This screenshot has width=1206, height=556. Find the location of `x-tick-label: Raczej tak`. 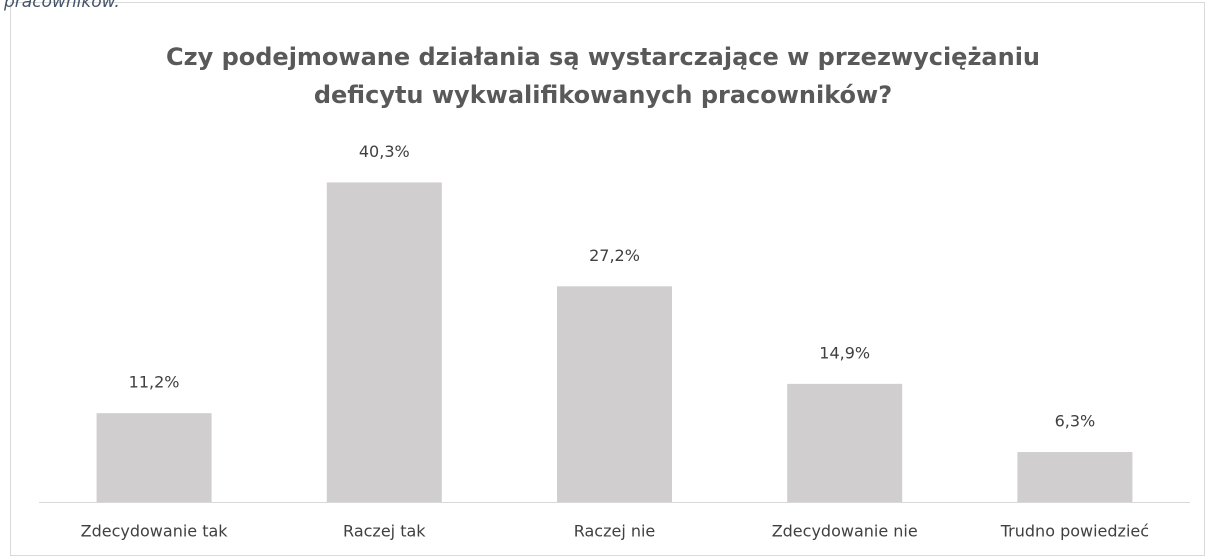

x-tick-label: Raczej tak is located at coordinates (384, 531).